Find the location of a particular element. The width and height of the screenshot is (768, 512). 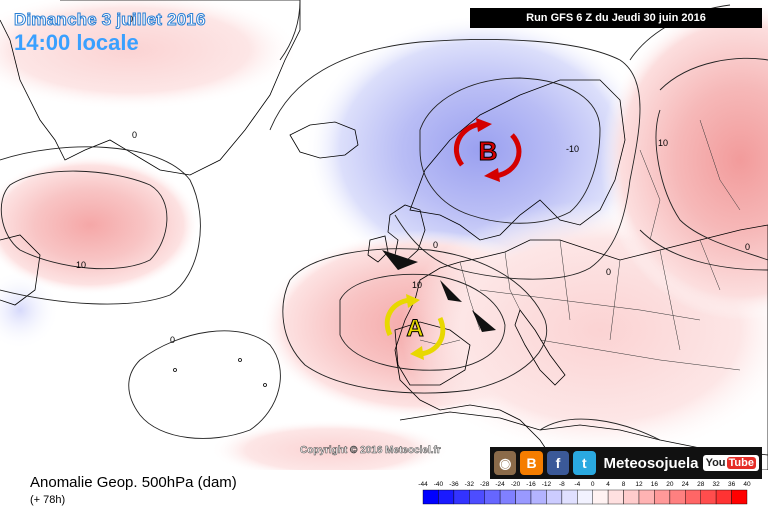

scandinavia-coast is located at coordinates (517, 160).